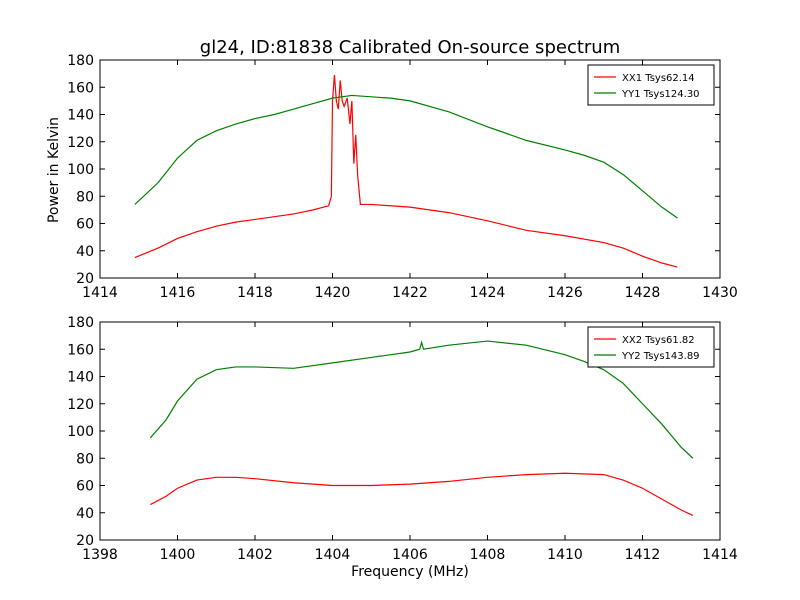 The image size is (800, 600). I want to click on legend: XX1 Tsys62.14 YY1 Tsys124.30, so click(651, 85).